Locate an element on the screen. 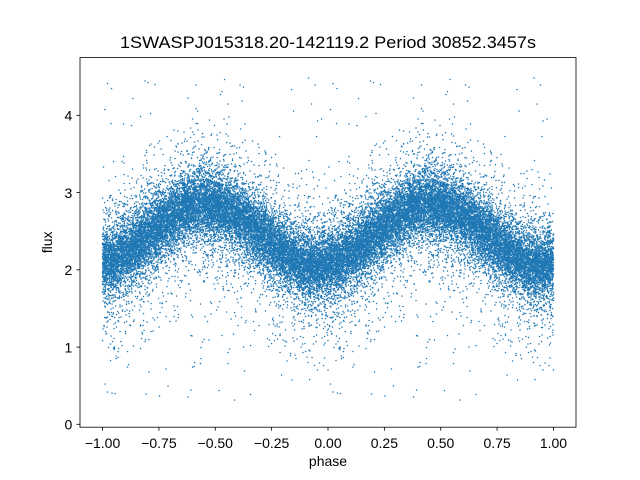 This screenshot has height=480, width=640. svg-text: −1.00 is located at coordinates (103, 443).